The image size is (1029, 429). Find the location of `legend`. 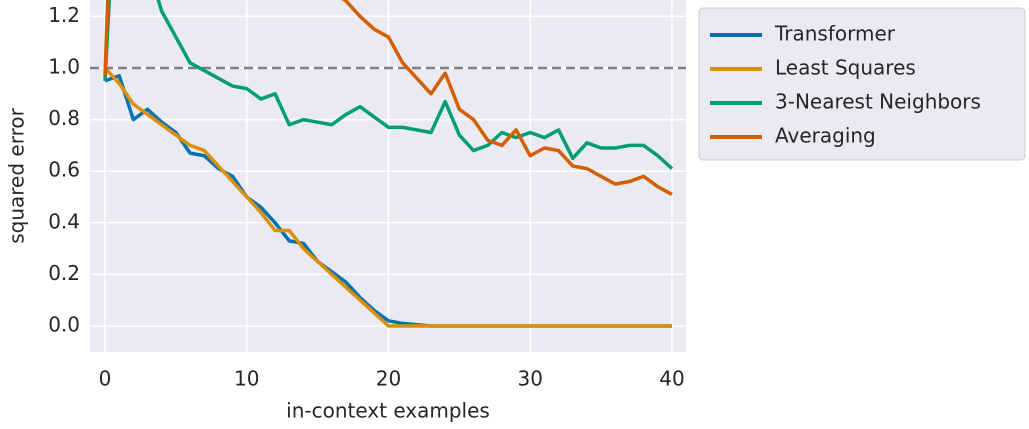

legend is located at coordinates (862, 84).